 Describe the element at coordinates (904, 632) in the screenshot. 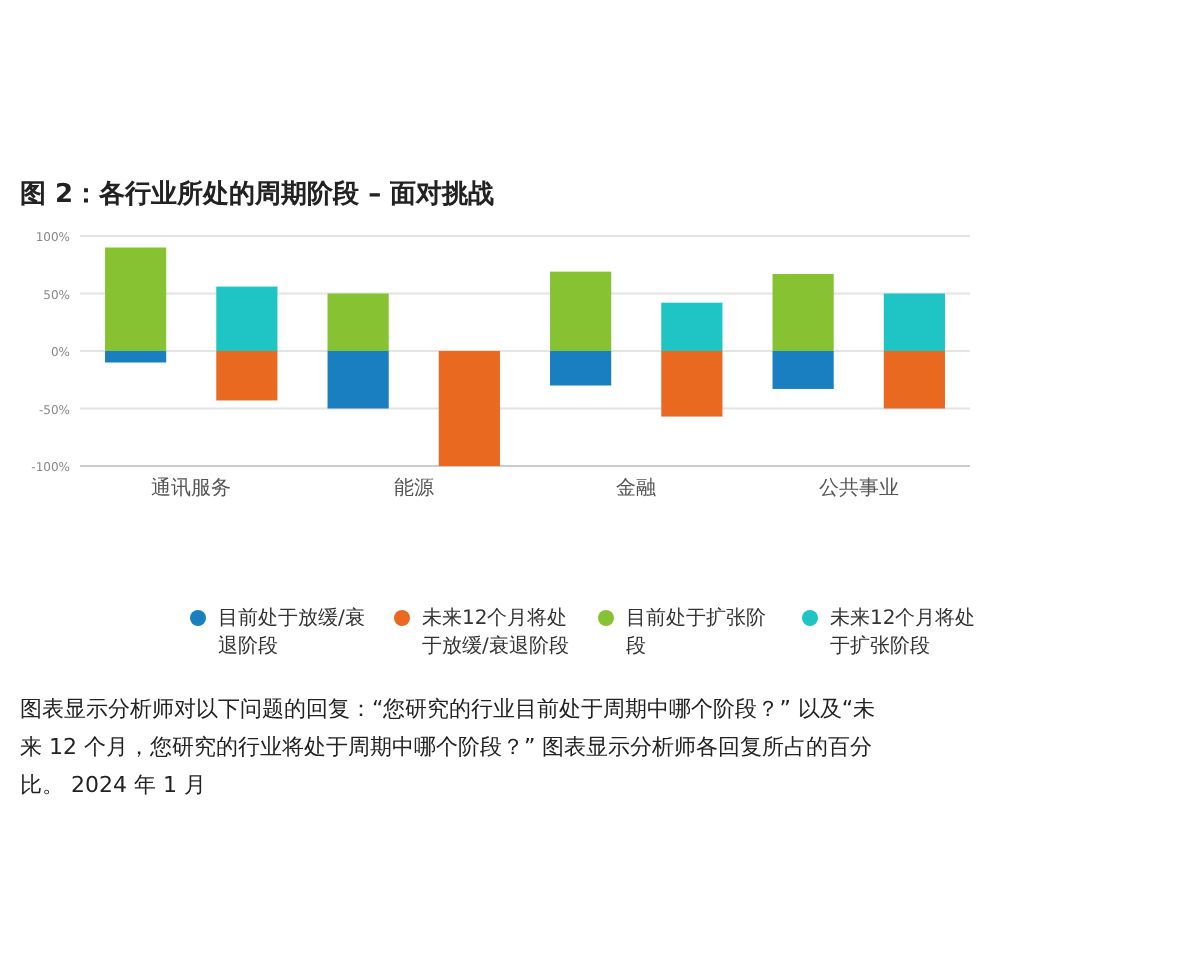

I see `legend-label: 未来12个月将处于扩张阶段` at that location.